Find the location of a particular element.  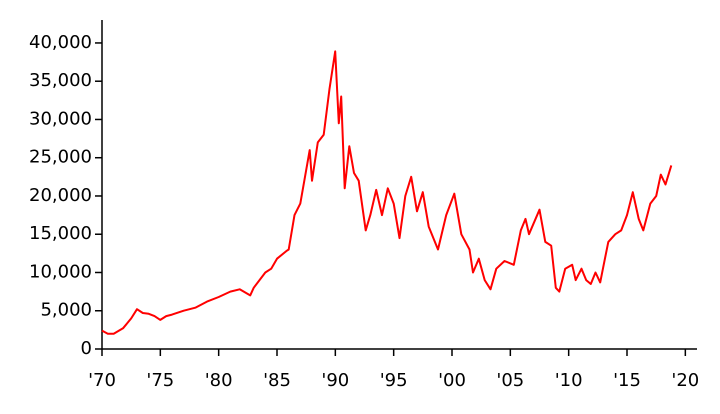

x-tick-label: '00 is located at coordinates (452, 380).